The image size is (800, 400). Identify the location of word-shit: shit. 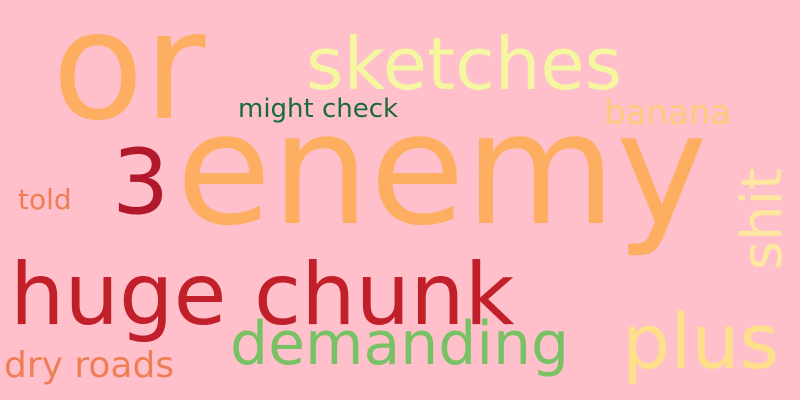
(762, 219).